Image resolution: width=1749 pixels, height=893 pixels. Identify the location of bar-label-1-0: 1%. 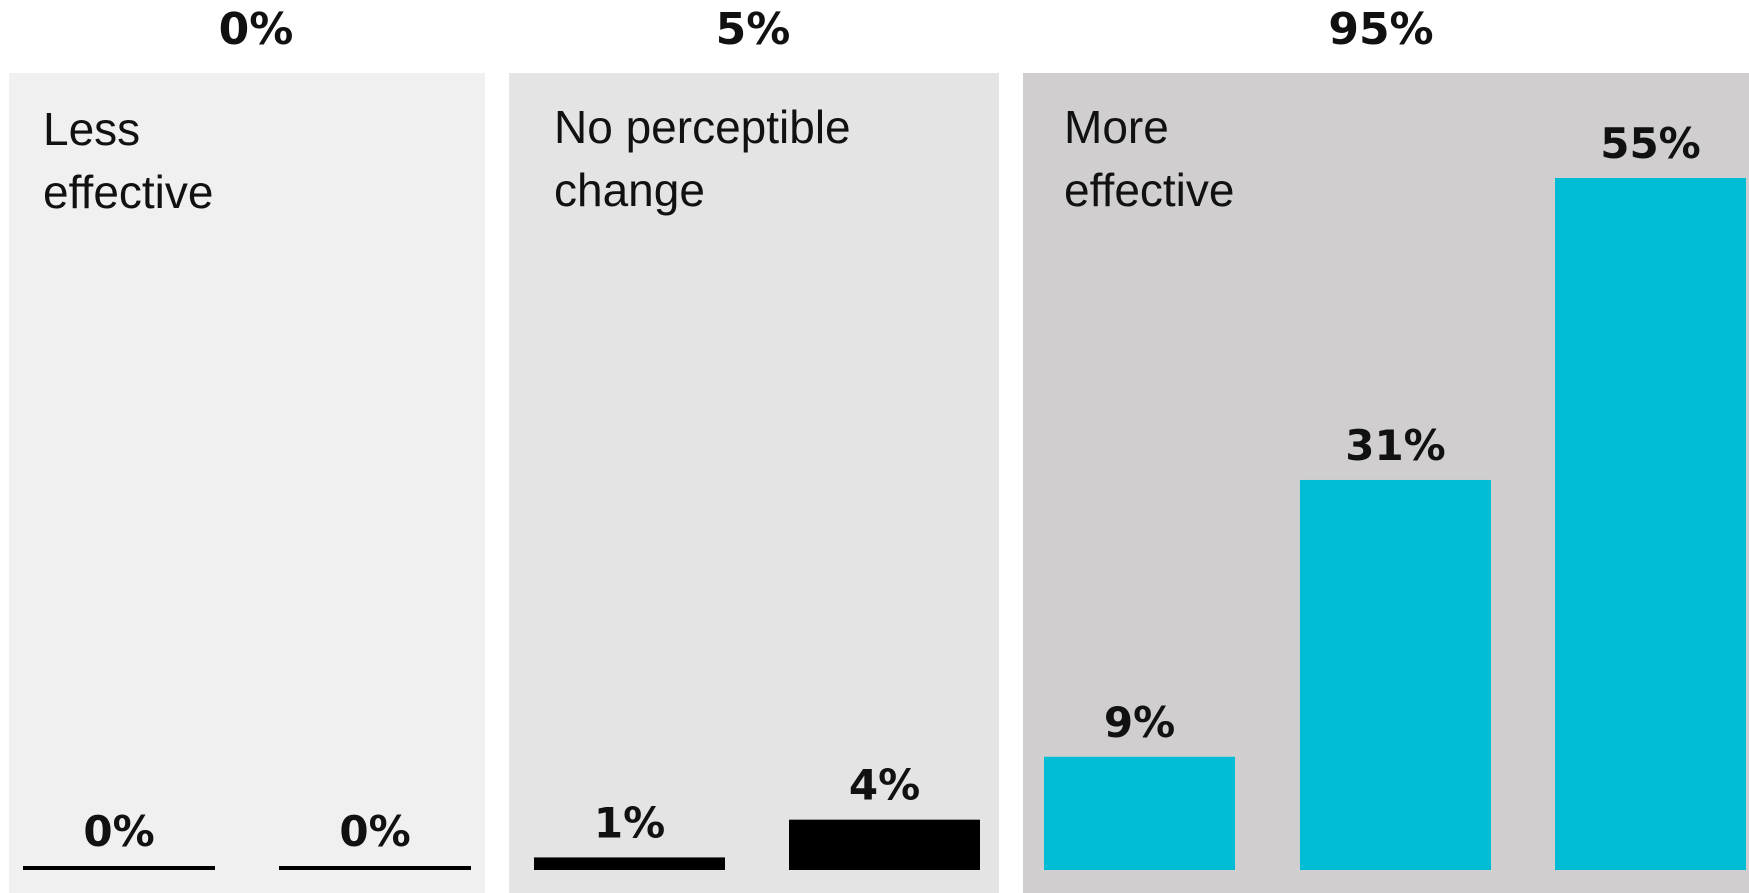
(629, 822).